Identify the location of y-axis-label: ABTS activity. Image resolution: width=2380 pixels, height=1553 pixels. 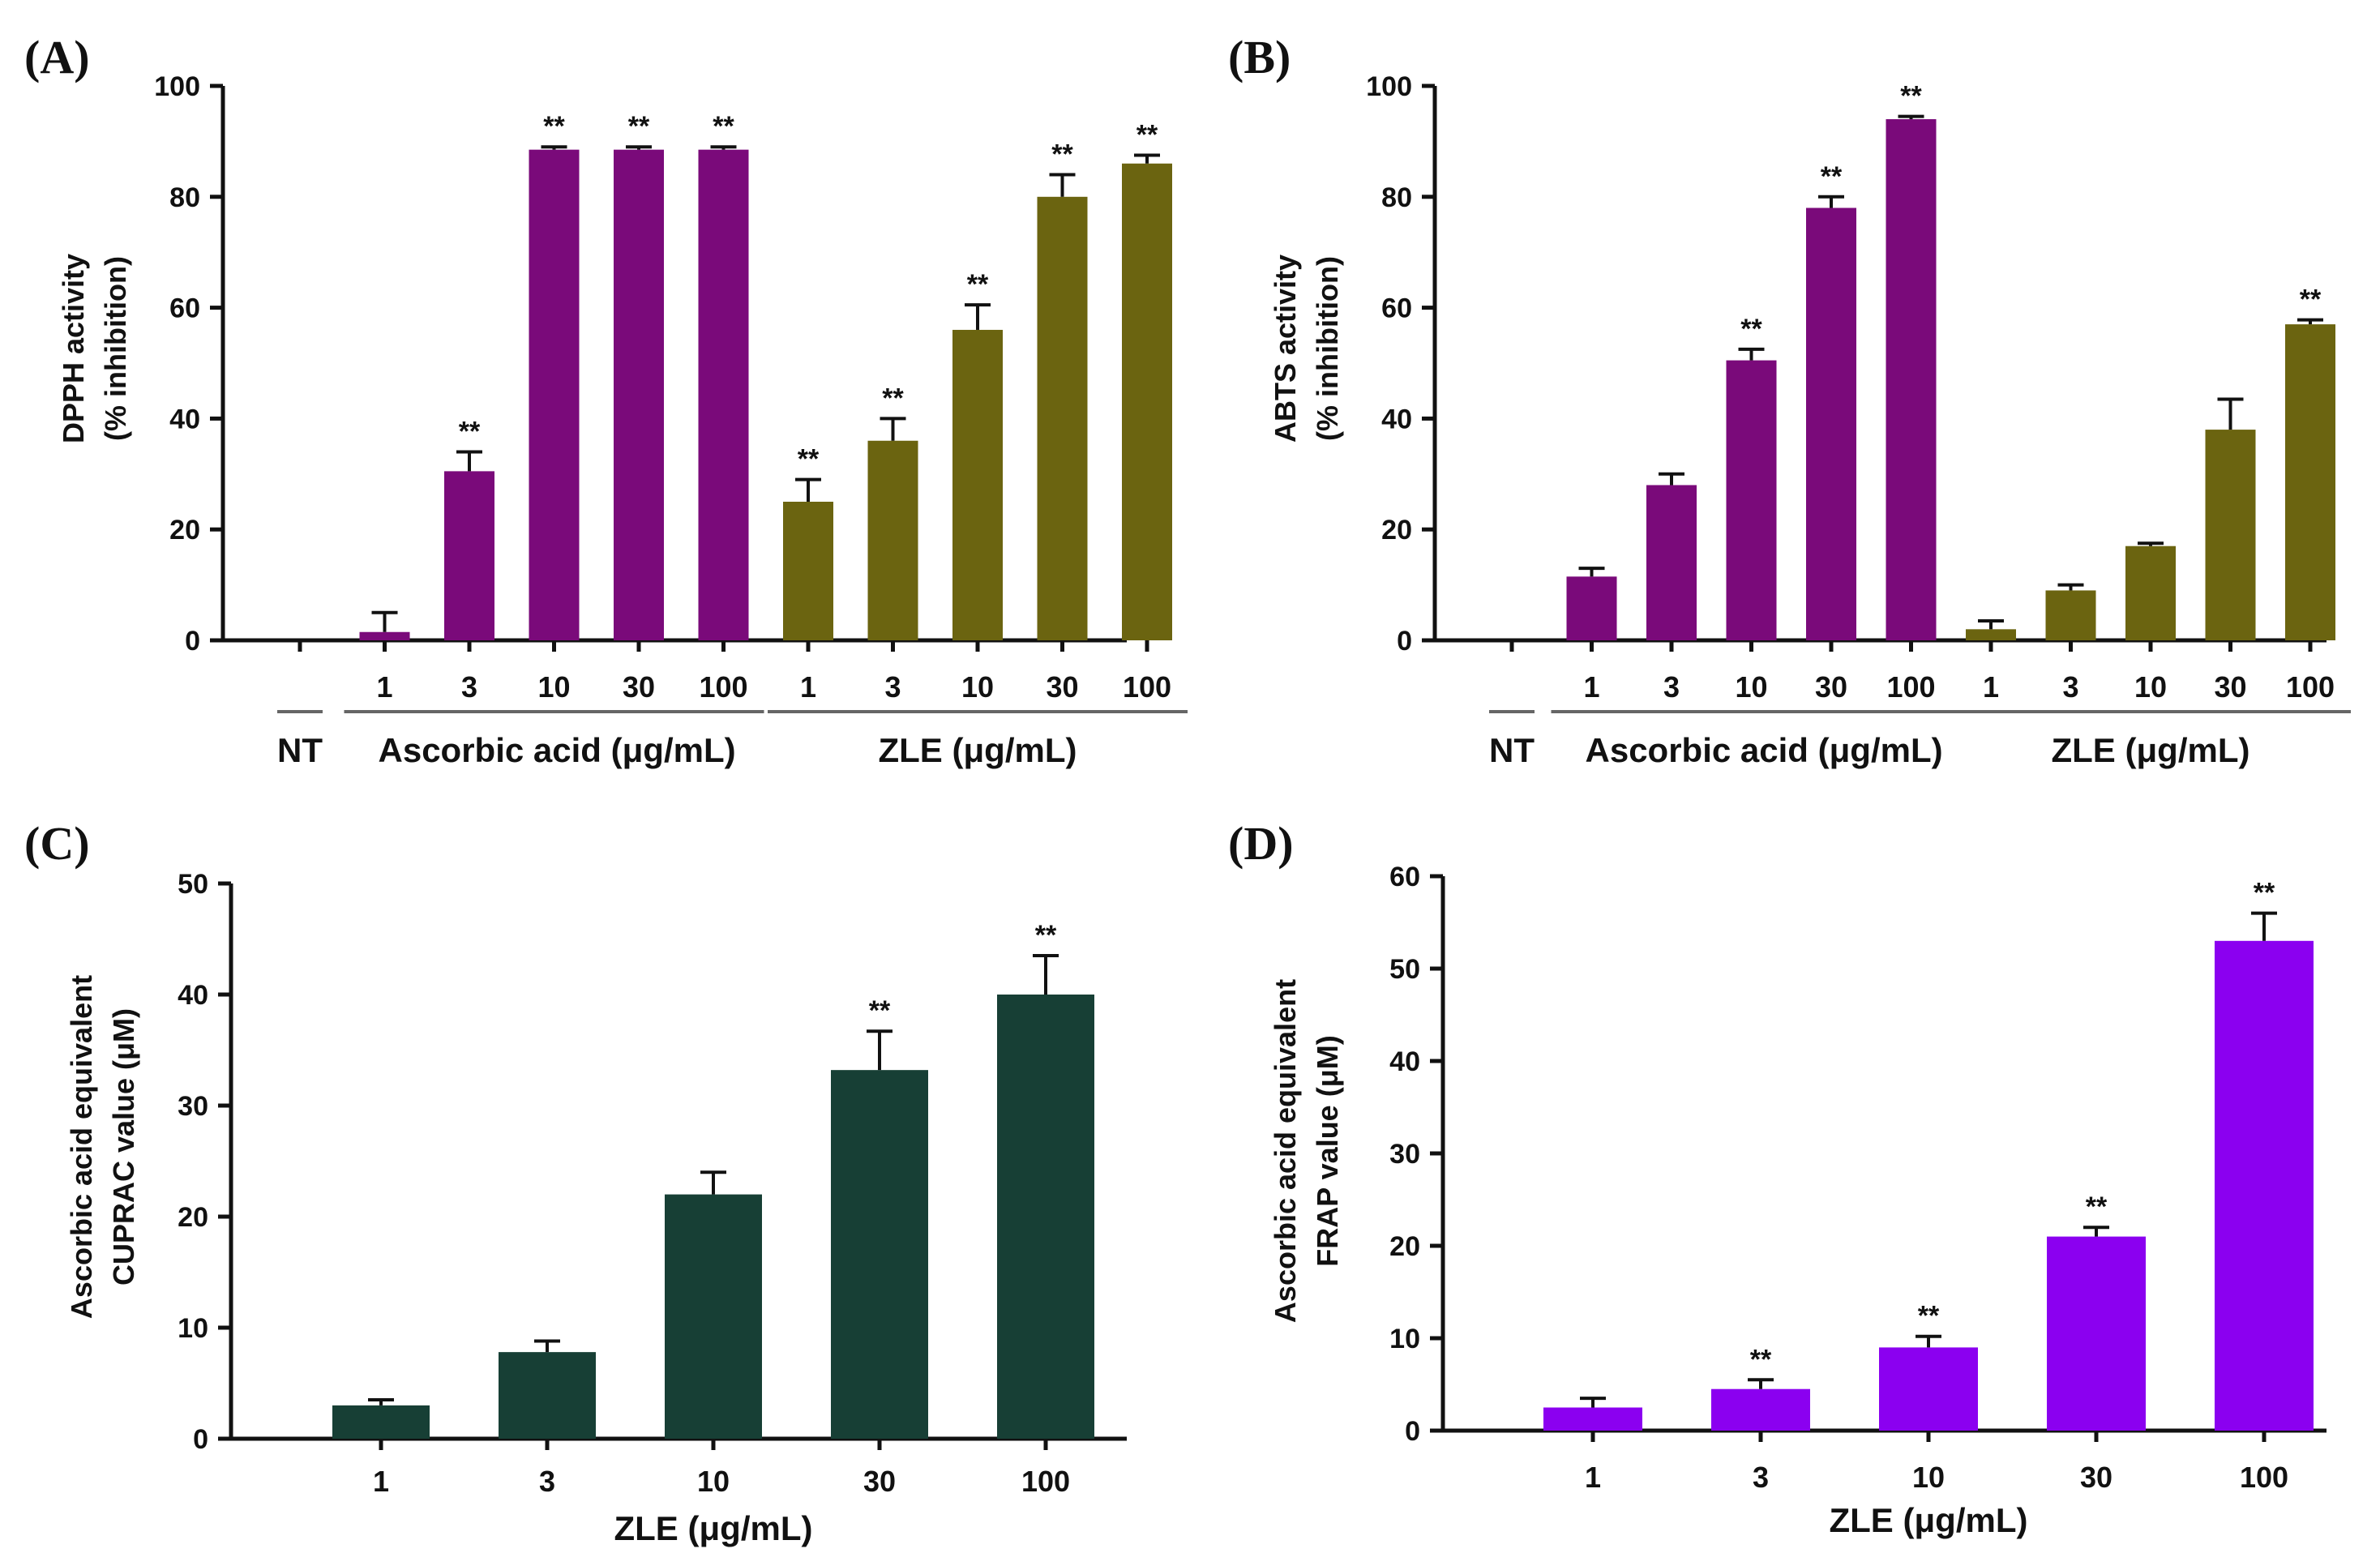
(1286, 349).